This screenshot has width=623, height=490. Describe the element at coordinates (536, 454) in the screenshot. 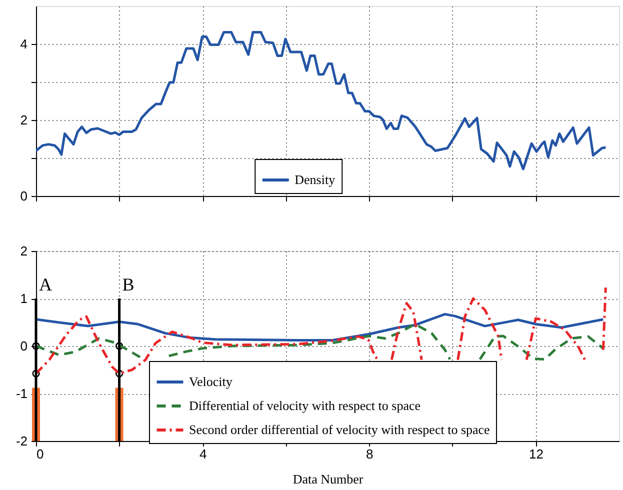

I see `x-tick-label: 12` at that location.